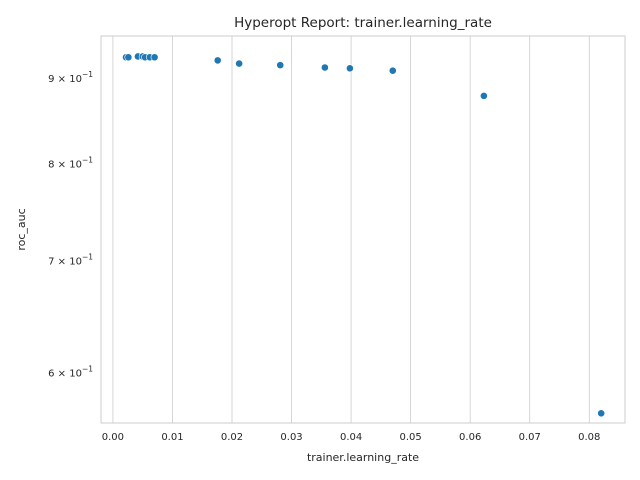 This screenshot has height=480, width=640. I want to click on y-tick-label: 6 × 10⁻¹, so click(70, 371).